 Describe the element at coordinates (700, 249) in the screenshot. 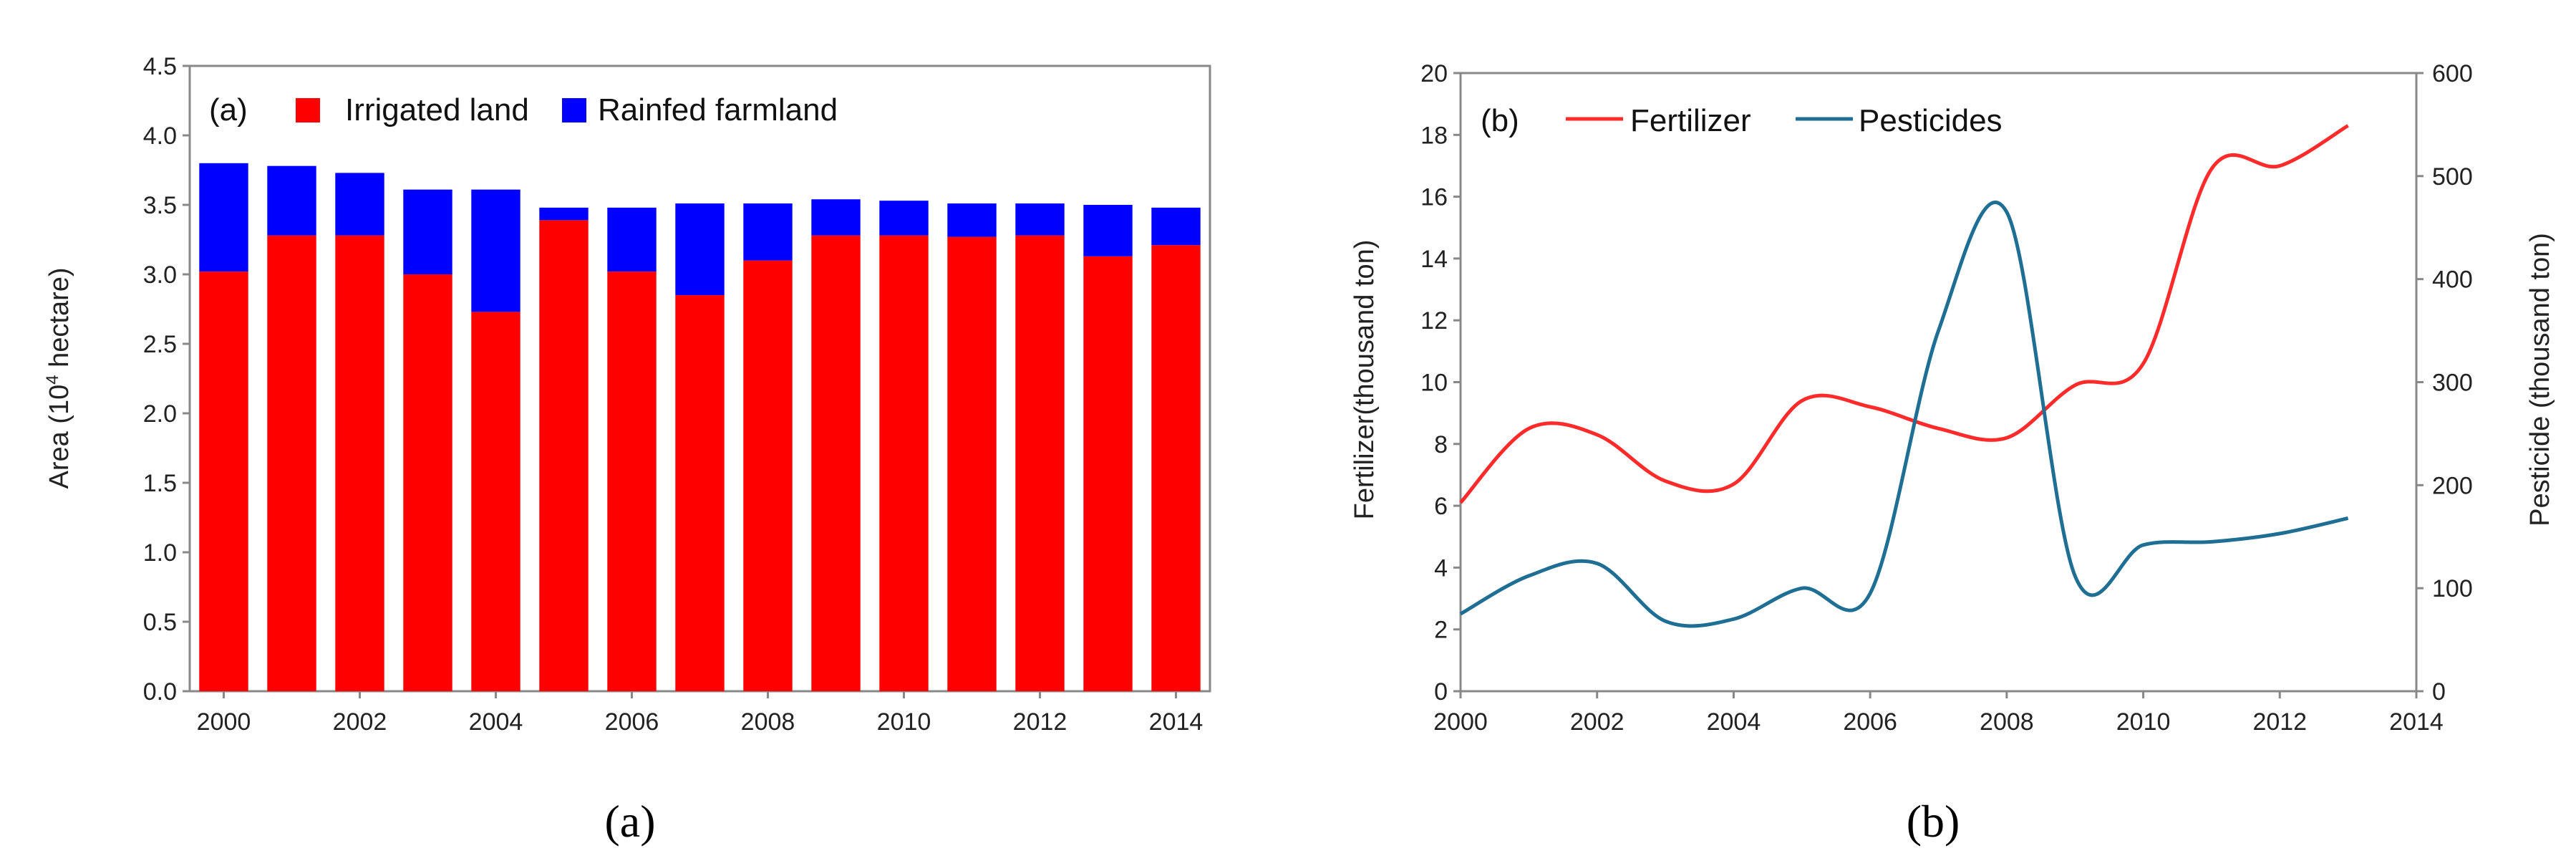

I see `bar-rainfed-farmland-2007` at that location.